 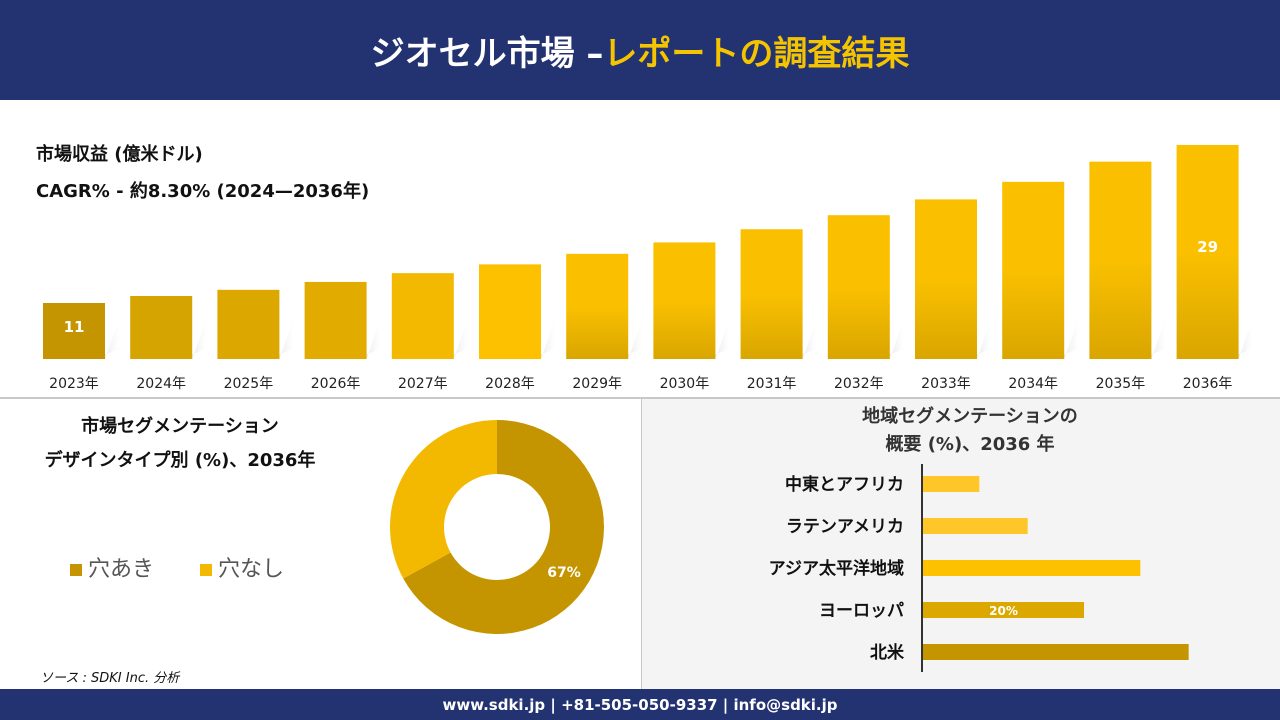 What do you see at coordinates (74, 327) in the screenshot?
I see `data-label: 11` at bounding box center [74, 327].